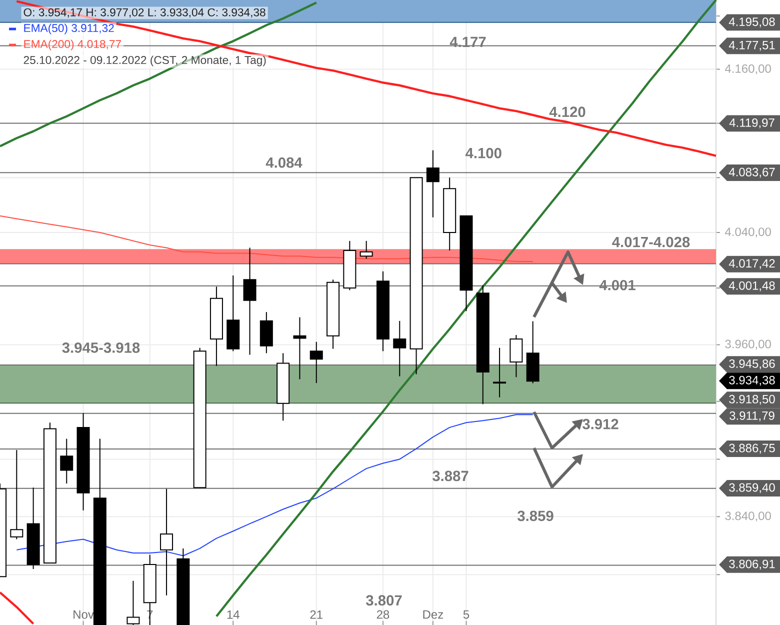 Image resolution: width=780 pixels, height=625 pixels. Describe the element at coordinates (233, 614) in the screenshot. I see `x-tick-label: 14` at that location.